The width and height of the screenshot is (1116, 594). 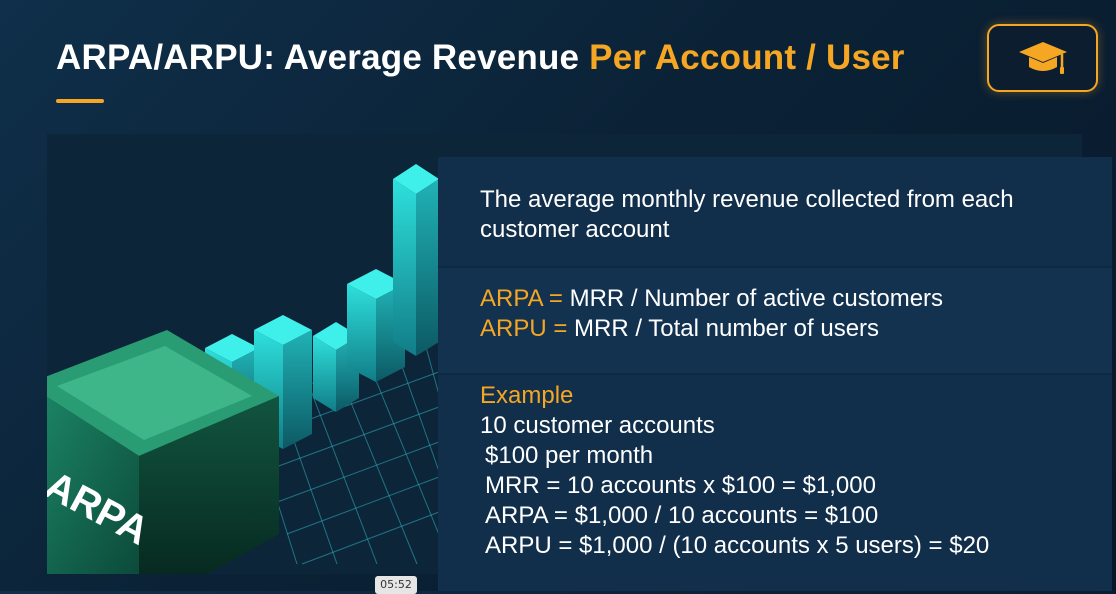 I want to click on arpu-term: ARPU =, so click(x=524, y=328).